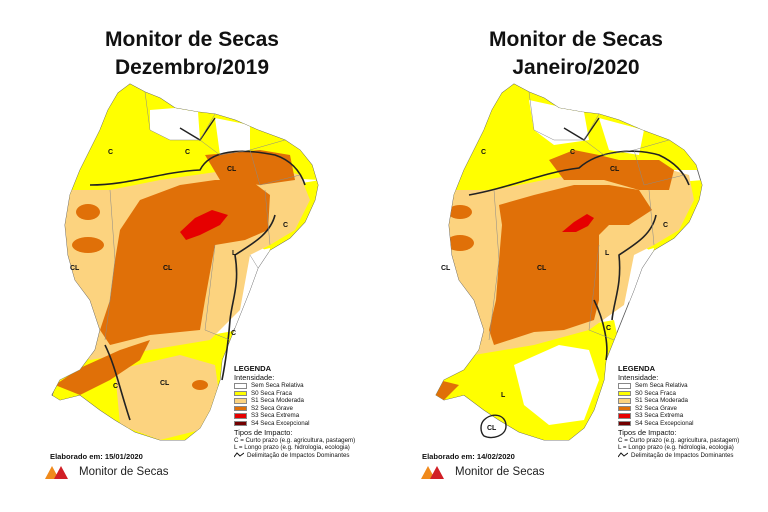 This screenshot has width=768, height=512. Describe the element at coordinates (576, 67) in the screenshot. I see `panel-subtitle: Janeiro/2020` at that location.